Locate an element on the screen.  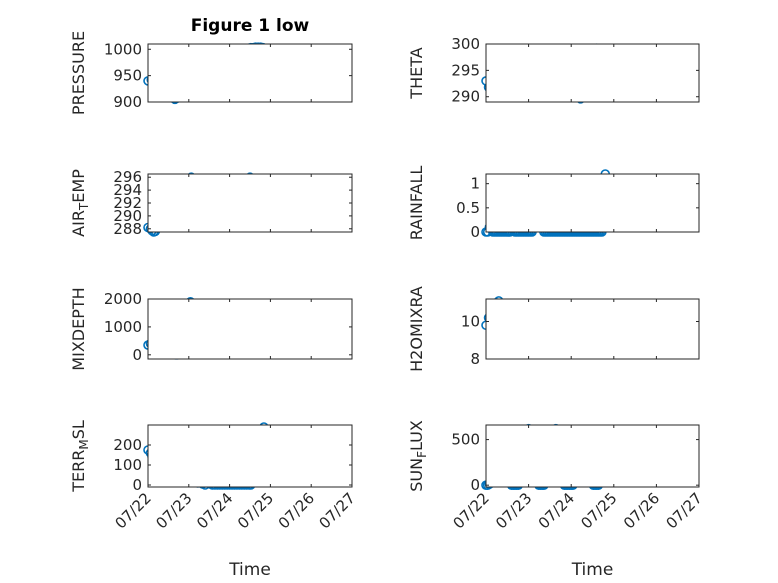
y-tick-label: 300 is located at coordinates (465, 44).